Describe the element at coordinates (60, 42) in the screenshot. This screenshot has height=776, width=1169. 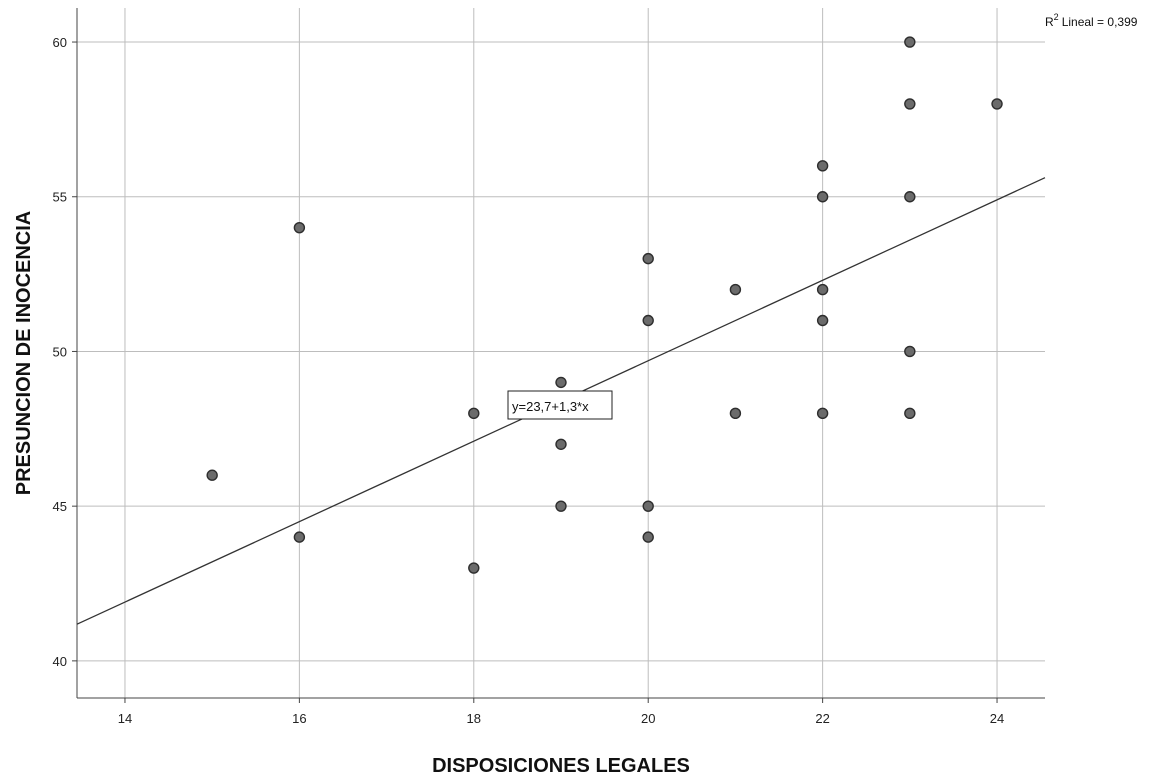
I see `y-tick-label: 60` at that location.